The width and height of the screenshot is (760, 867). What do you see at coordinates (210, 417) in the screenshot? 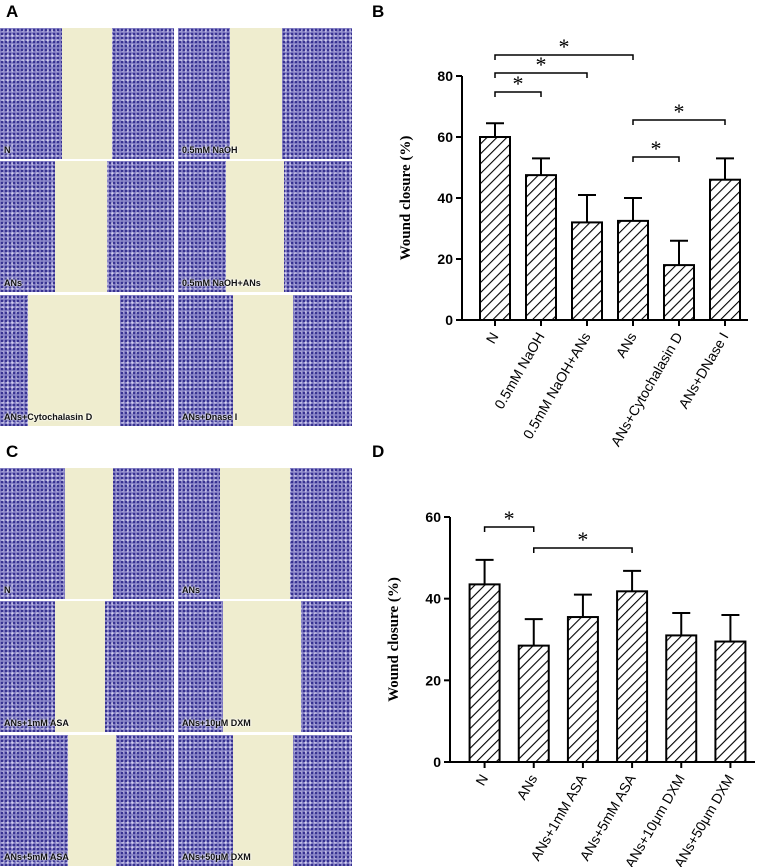
I see `image-label: ANs+Dnase I` at bounding box center [210, 417].